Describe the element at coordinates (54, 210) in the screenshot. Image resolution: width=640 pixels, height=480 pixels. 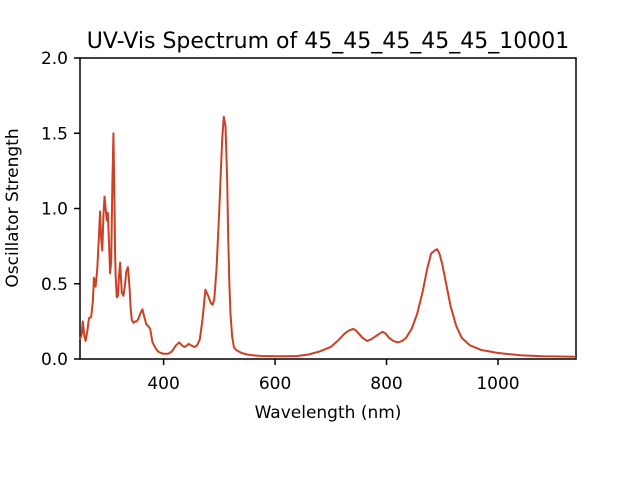
I see `y-tick-label: 1.0` at that location.